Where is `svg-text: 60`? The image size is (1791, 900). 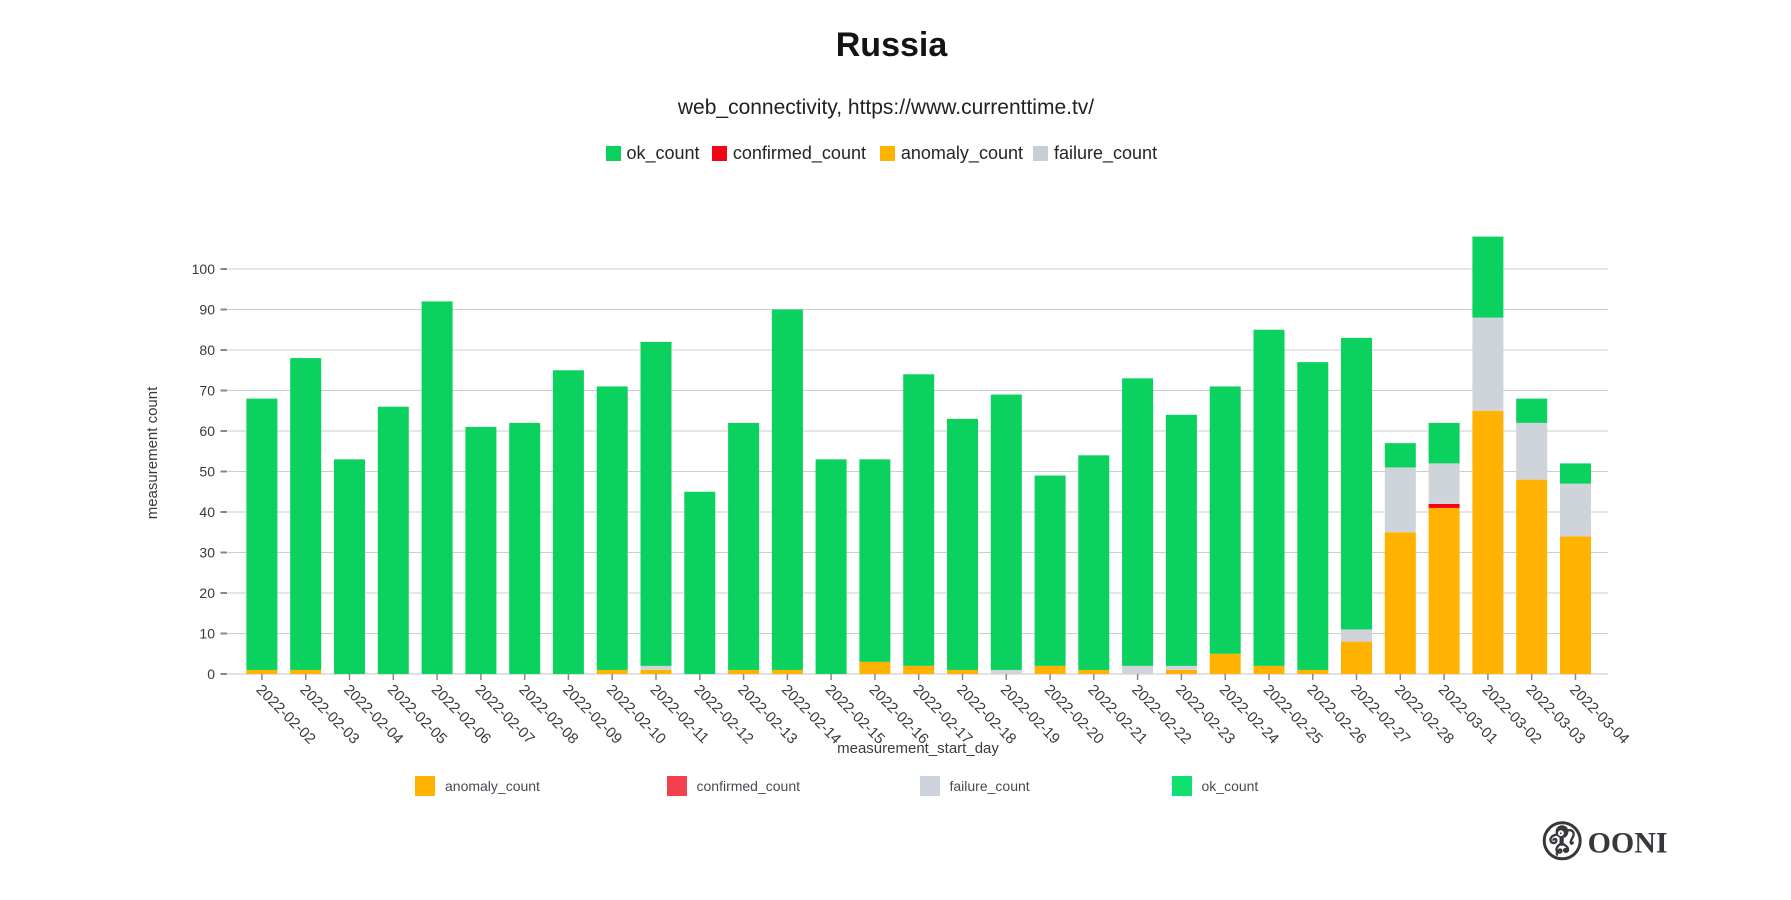
svg-text: 60 is located at coordinates (207, 431).